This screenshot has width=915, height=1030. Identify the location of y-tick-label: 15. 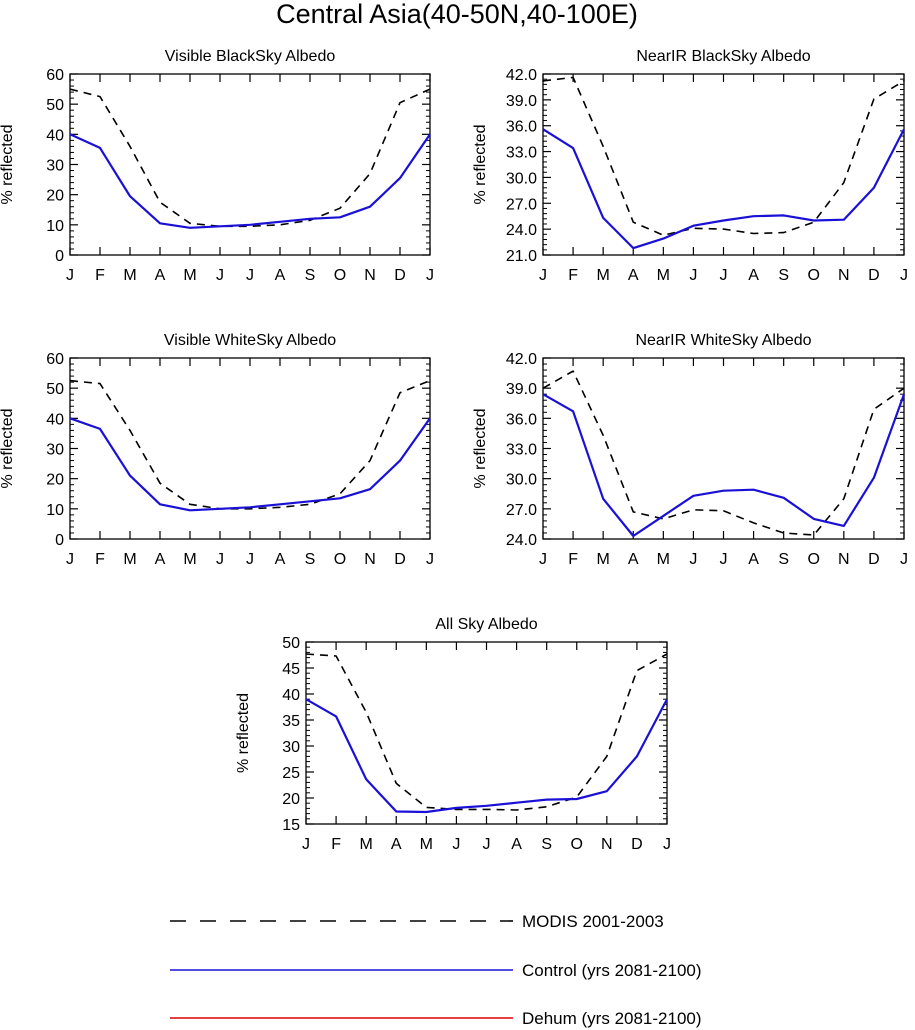
(291, 825).